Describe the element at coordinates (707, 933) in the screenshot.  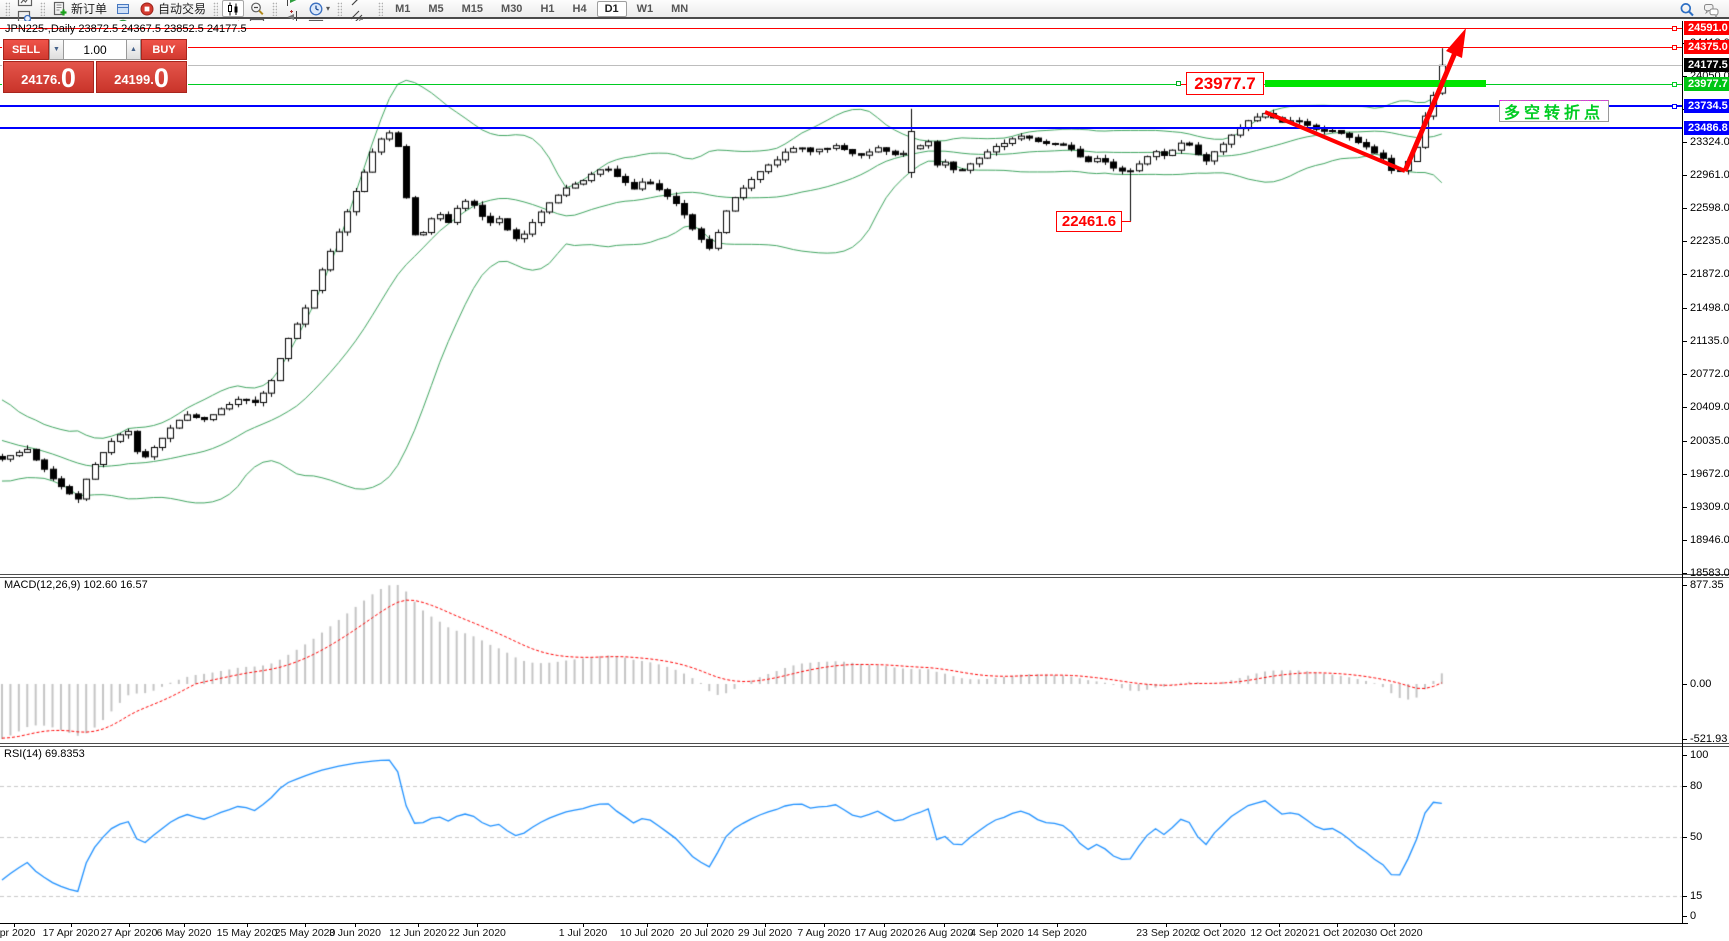
I see `date-tick-label: 20 Jul 2020` at that location.